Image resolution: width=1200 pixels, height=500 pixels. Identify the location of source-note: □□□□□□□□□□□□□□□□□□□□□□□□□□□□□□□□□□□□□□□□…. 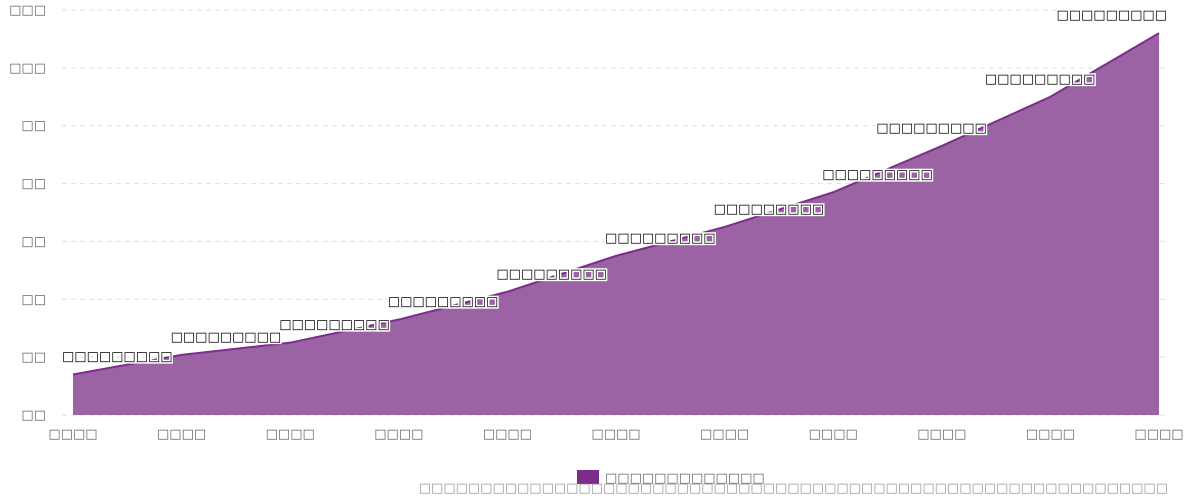
(793, 488).